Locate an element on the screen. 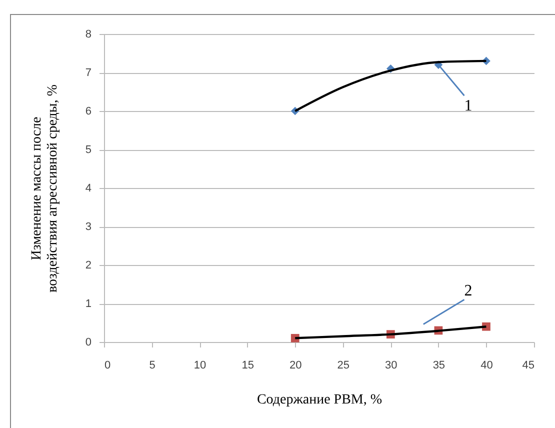  y-tick-label: 5 is located at coordinates (88, 150).